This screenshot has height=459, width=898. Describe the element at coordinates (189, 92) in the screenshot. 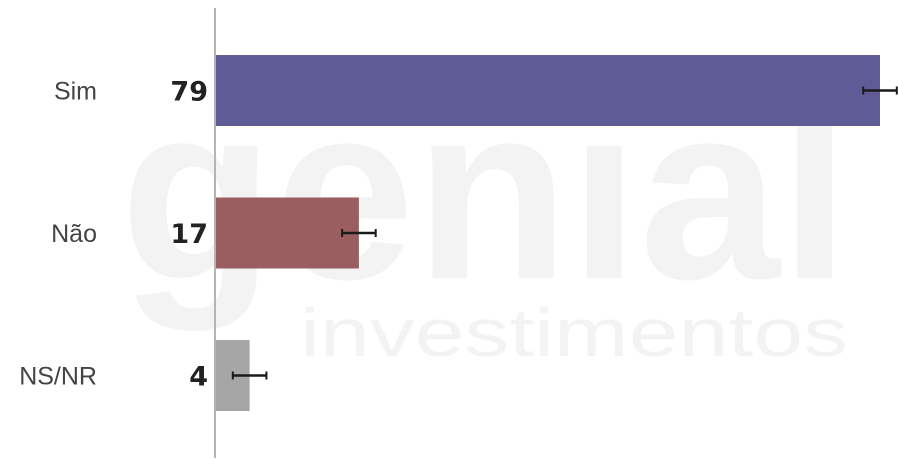

I see `value-label: 79` at that location.